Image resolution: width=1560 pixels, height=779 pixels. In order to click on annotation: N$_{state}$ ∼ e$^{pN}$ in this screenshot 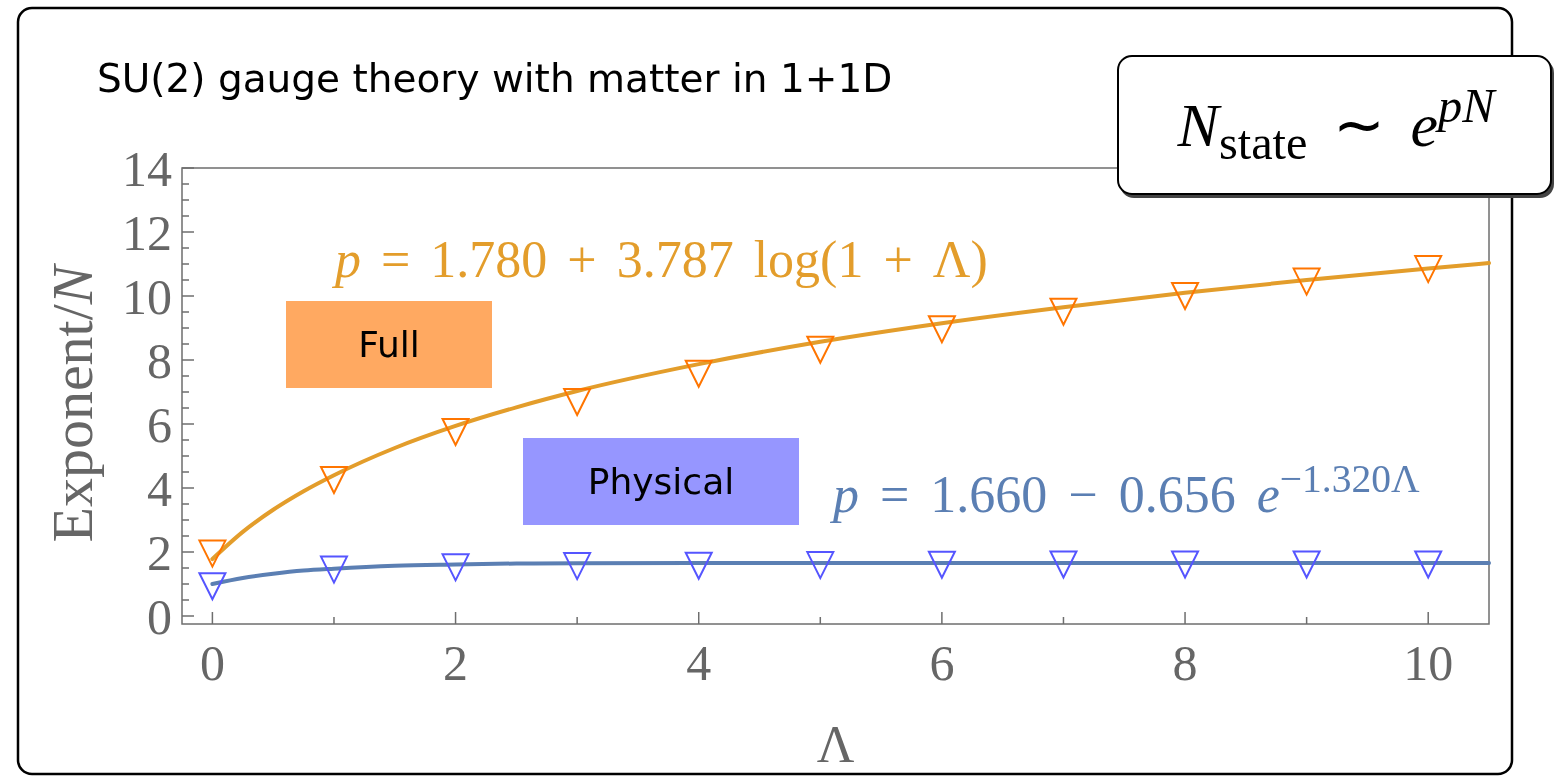, I will do `click(1337, 124)`.